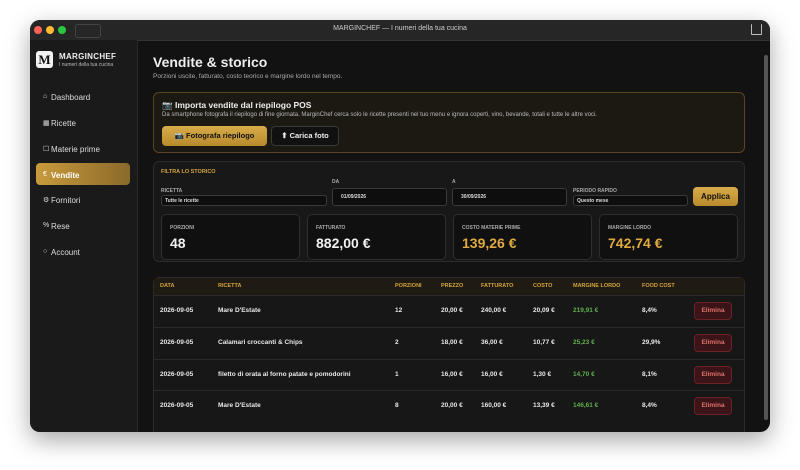 The image size is (800, 470). What do you see at coordinates (343, 243) in the screenshot?
I see `stat-value: 882,00 €` at bounding box center [343, 243].